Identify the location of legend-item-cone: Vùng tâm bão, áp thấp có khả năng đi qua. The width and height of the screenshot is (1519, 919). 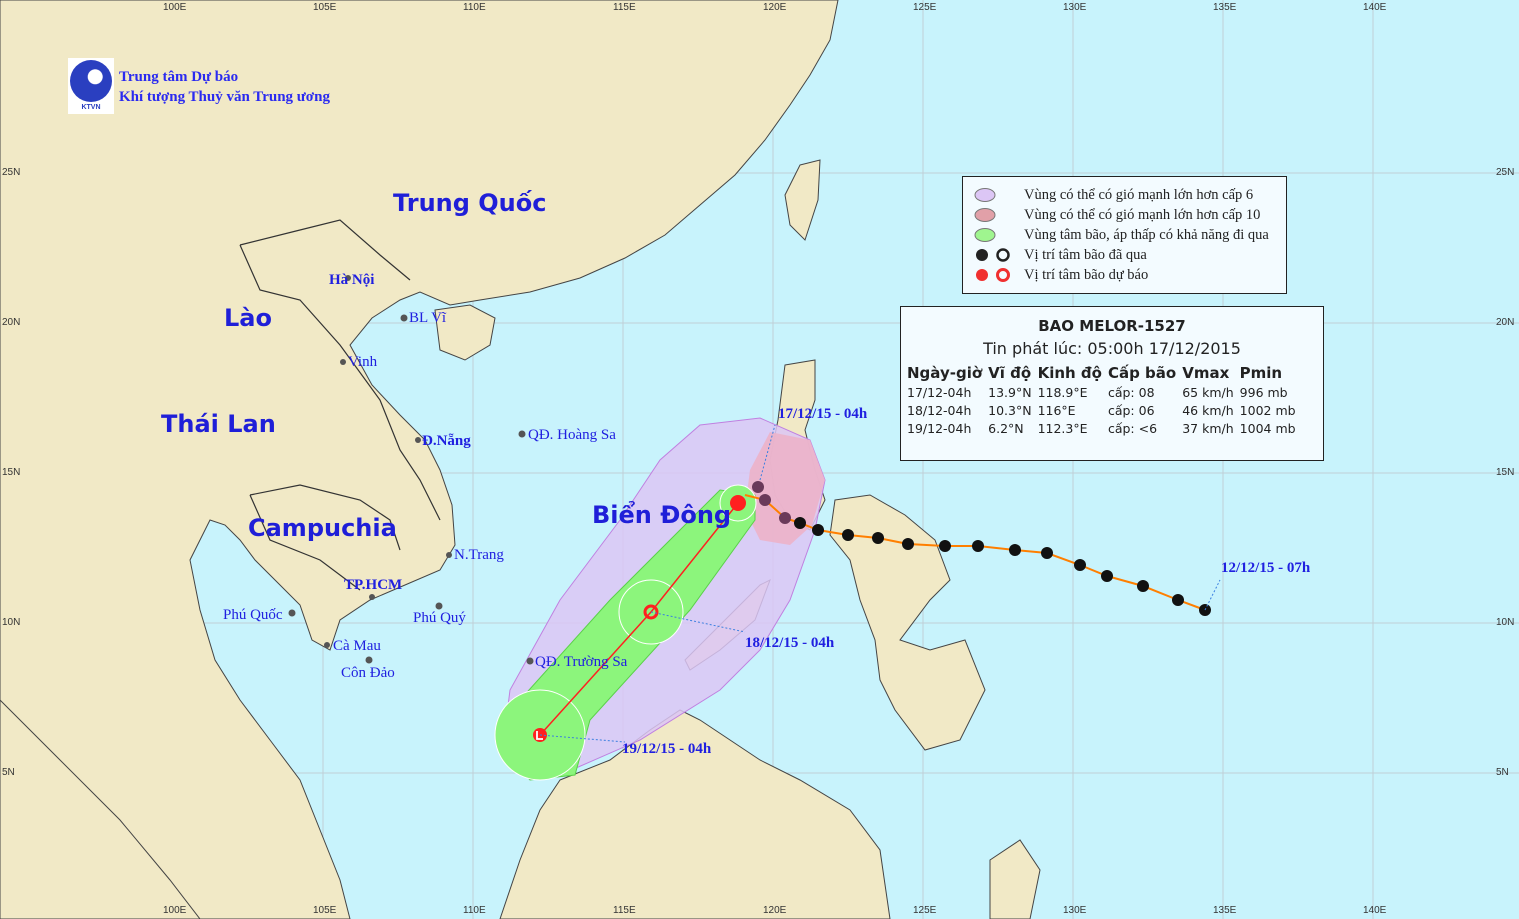
(1120, 235).